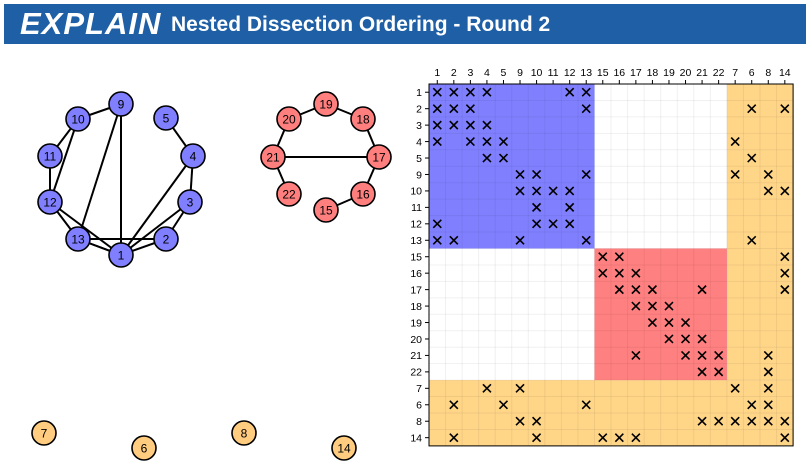 The image size is (810, 469). What do you see at coordinates (437, 73) in the screenshot?
I see `matrix-col-label: 1` at bounding box center [437, 73].